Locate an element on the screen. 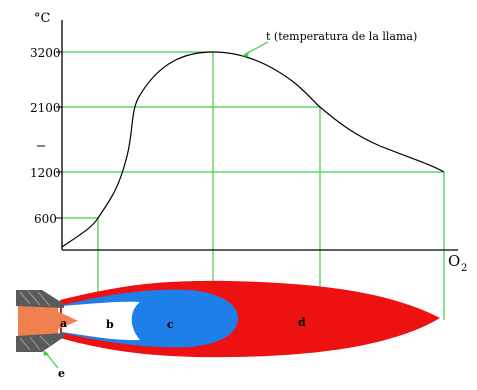 This screenshot has width=477, height=390. nozzle-top is located at coordinates (40, 299).